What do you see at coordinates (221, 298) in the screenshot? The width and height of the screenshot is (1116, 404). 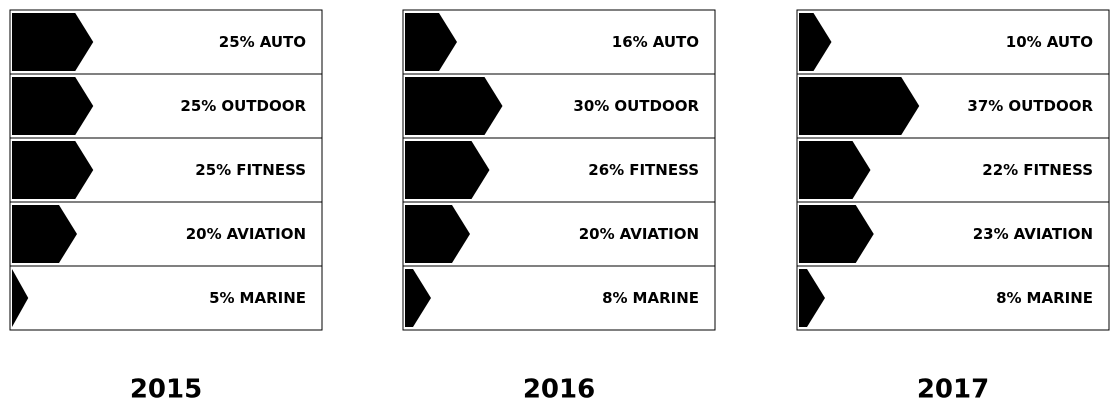 I see `value-label: 5%` at bounding box center [221, 298].